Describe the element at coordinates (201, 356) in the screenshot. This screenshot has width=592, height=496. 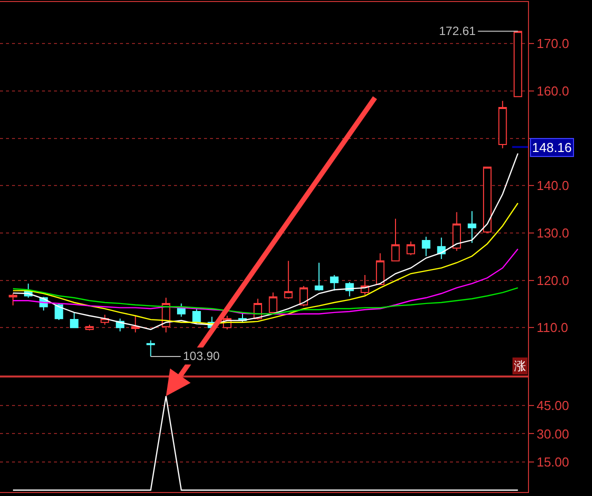
I see `annotation: 103.90` at that location.